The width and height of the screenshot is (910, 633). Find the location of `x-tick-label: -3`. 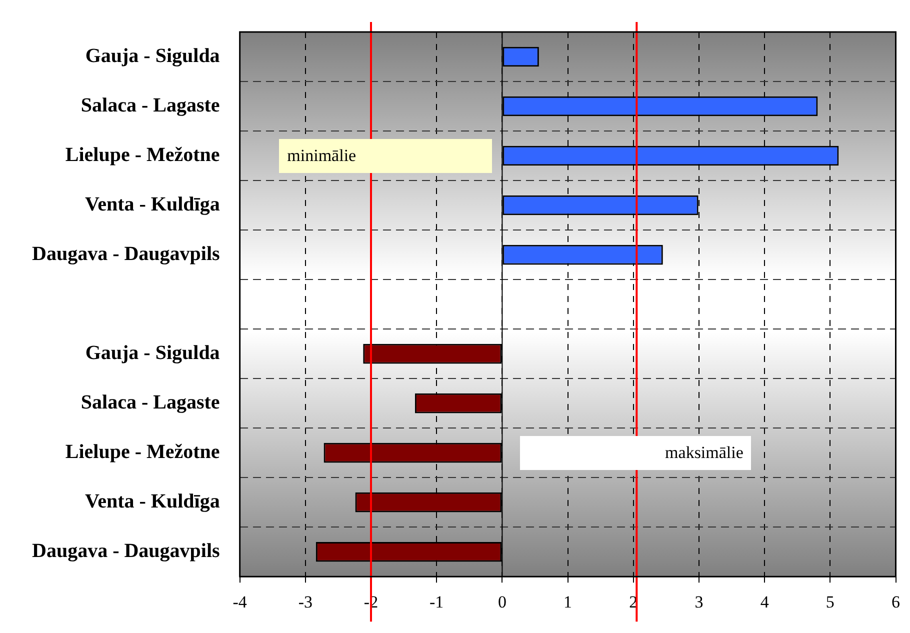

x-tick-label: -3 is located at coordinates (305, 602).